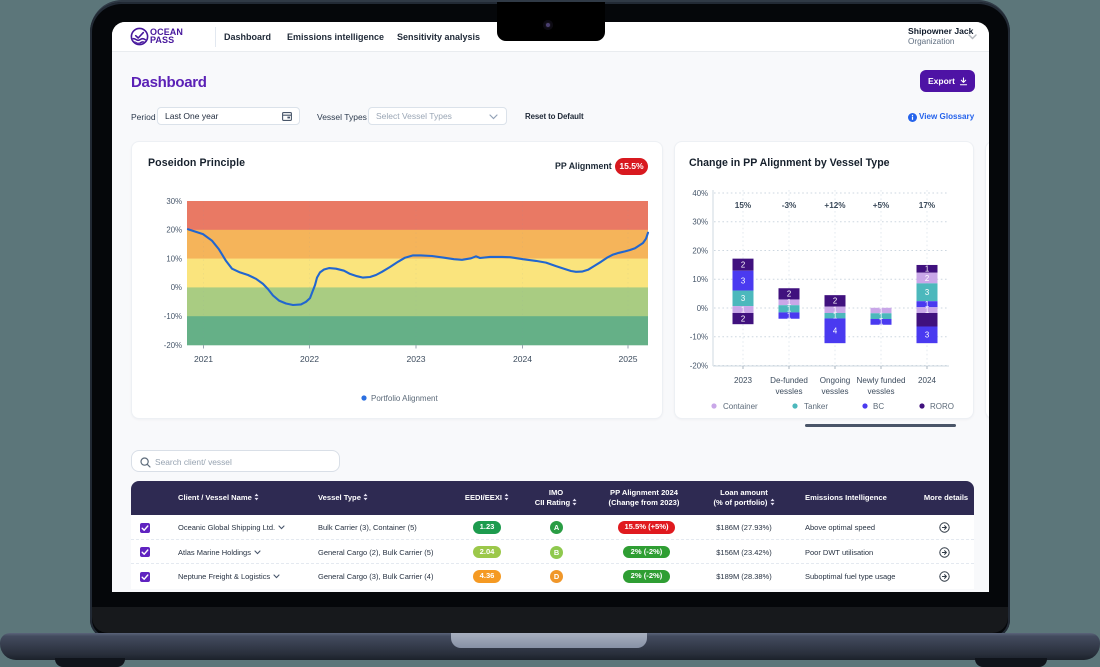  I want to click on svg-text: 40%, so click(700, 193).